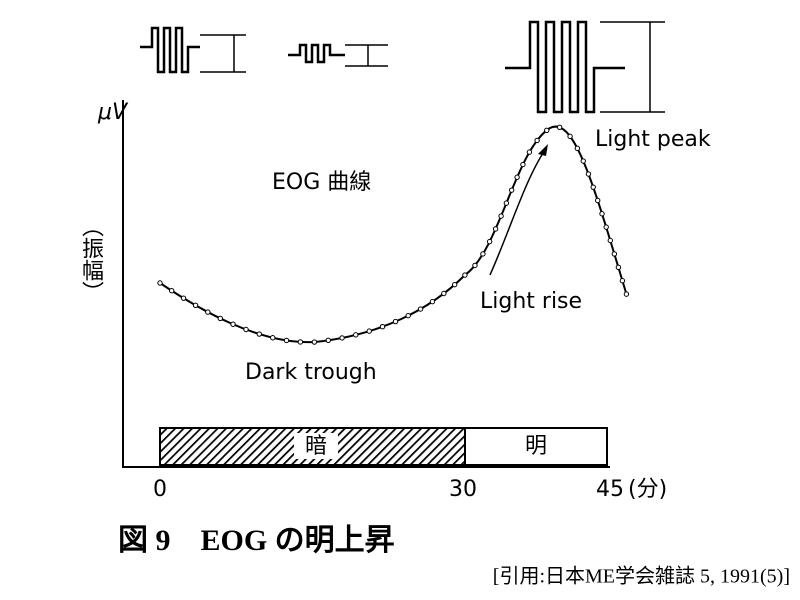 The image size is (800, 600). What do you see at coordinates (321, 182) in the screenshot?
I see `curve-label: EOG 曲線` at bounding box center [321, 182].